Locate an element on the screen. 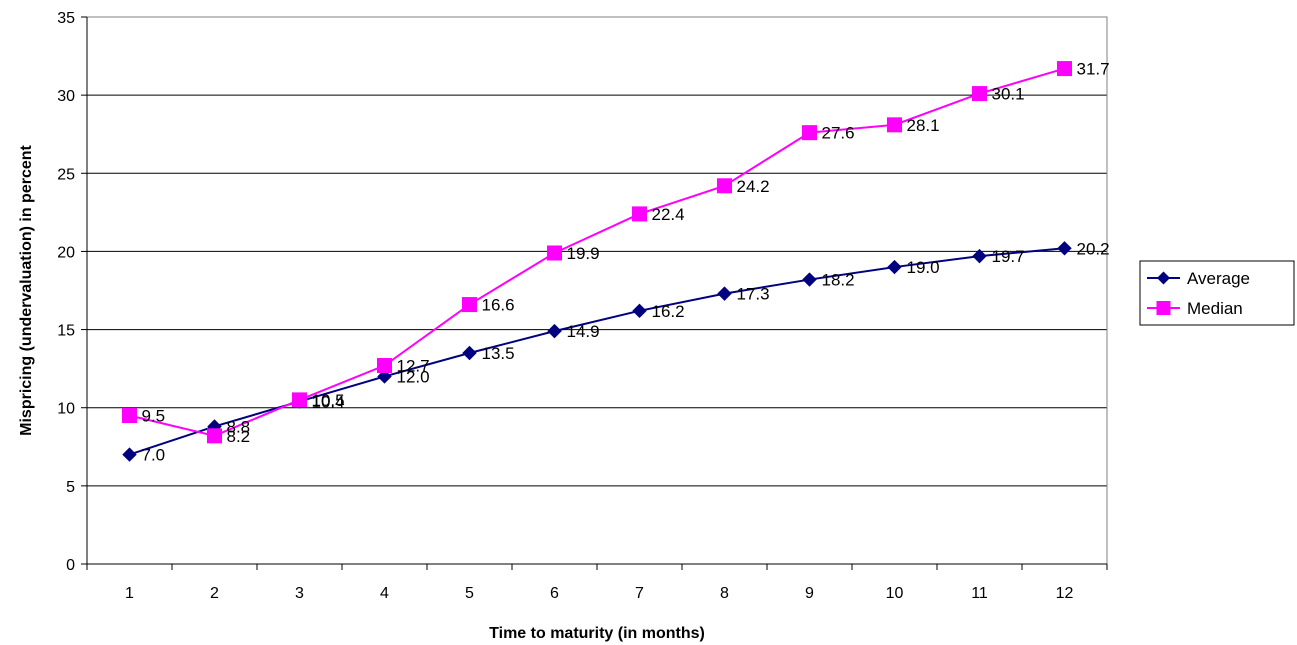 The height and width of the screenshot is (645, 1297). x-tick-label: 1 is located at coordinates (129, 593).